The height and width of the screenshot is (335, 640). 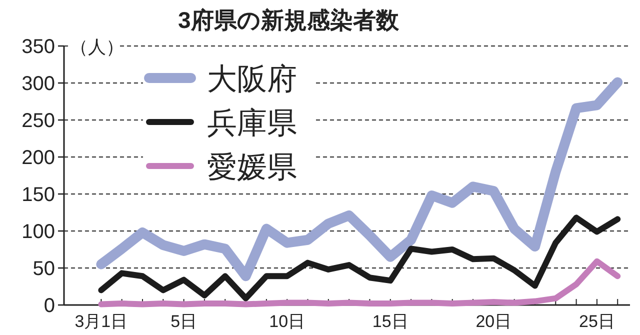 What do you see at coordinates (596, 321) in the screenshot?
I see `x-tick-label: 25日` at bounding box center [596, 321].